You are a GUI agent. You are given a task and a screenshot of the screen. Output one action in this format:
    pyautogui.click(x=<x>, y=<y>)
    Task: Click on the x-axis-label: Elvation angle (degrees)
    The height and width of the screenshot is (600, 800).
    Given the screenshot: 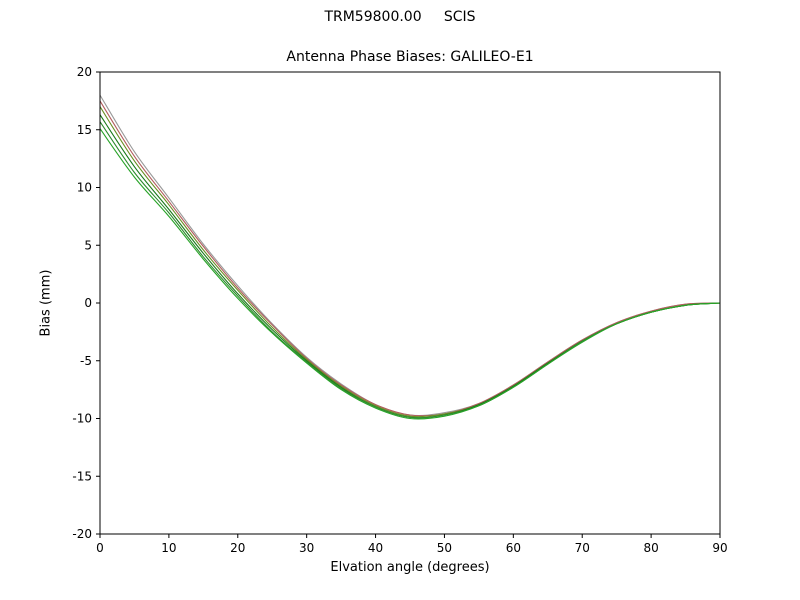 What is the action you would take?
    pyautogui.click(x=410, y=567)
    